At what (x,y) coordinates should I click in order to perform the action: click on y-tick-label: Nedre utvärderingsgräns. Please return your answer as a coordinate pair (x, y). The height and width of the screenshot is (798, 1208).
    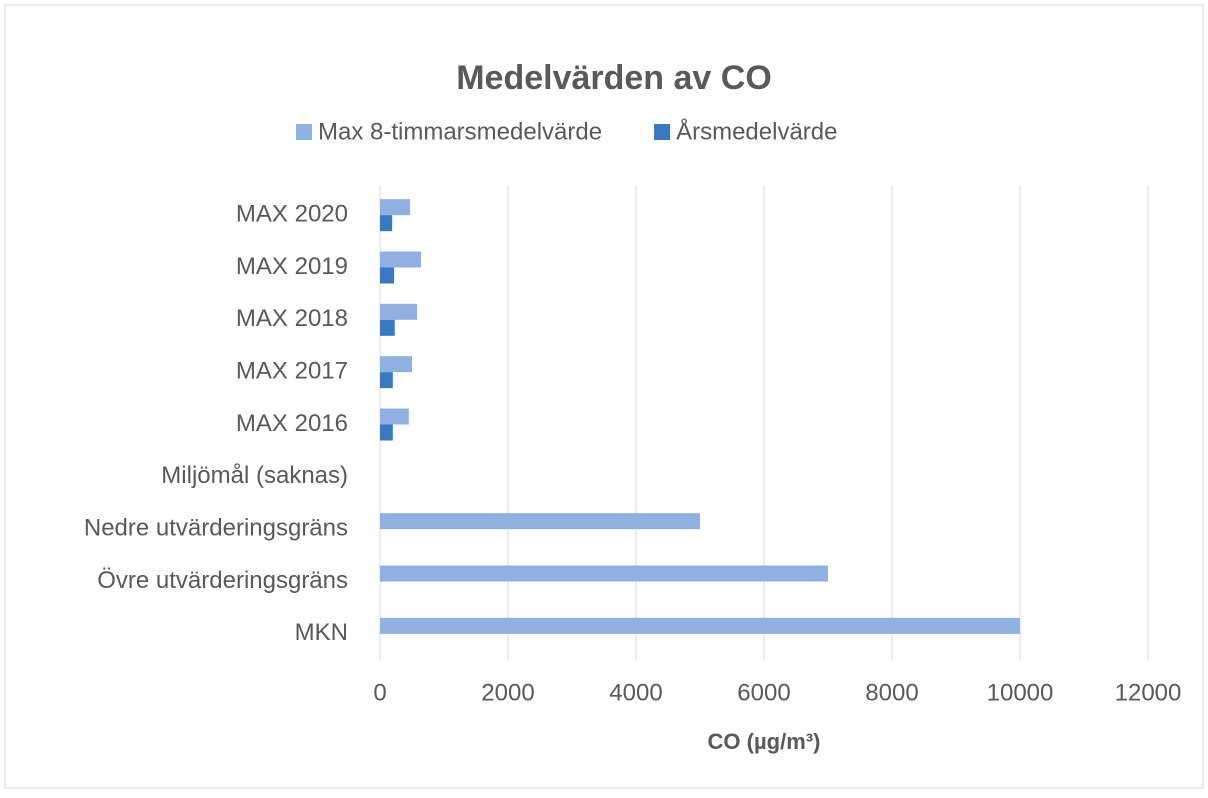
    Looking at the image, I should click on (216, 528).